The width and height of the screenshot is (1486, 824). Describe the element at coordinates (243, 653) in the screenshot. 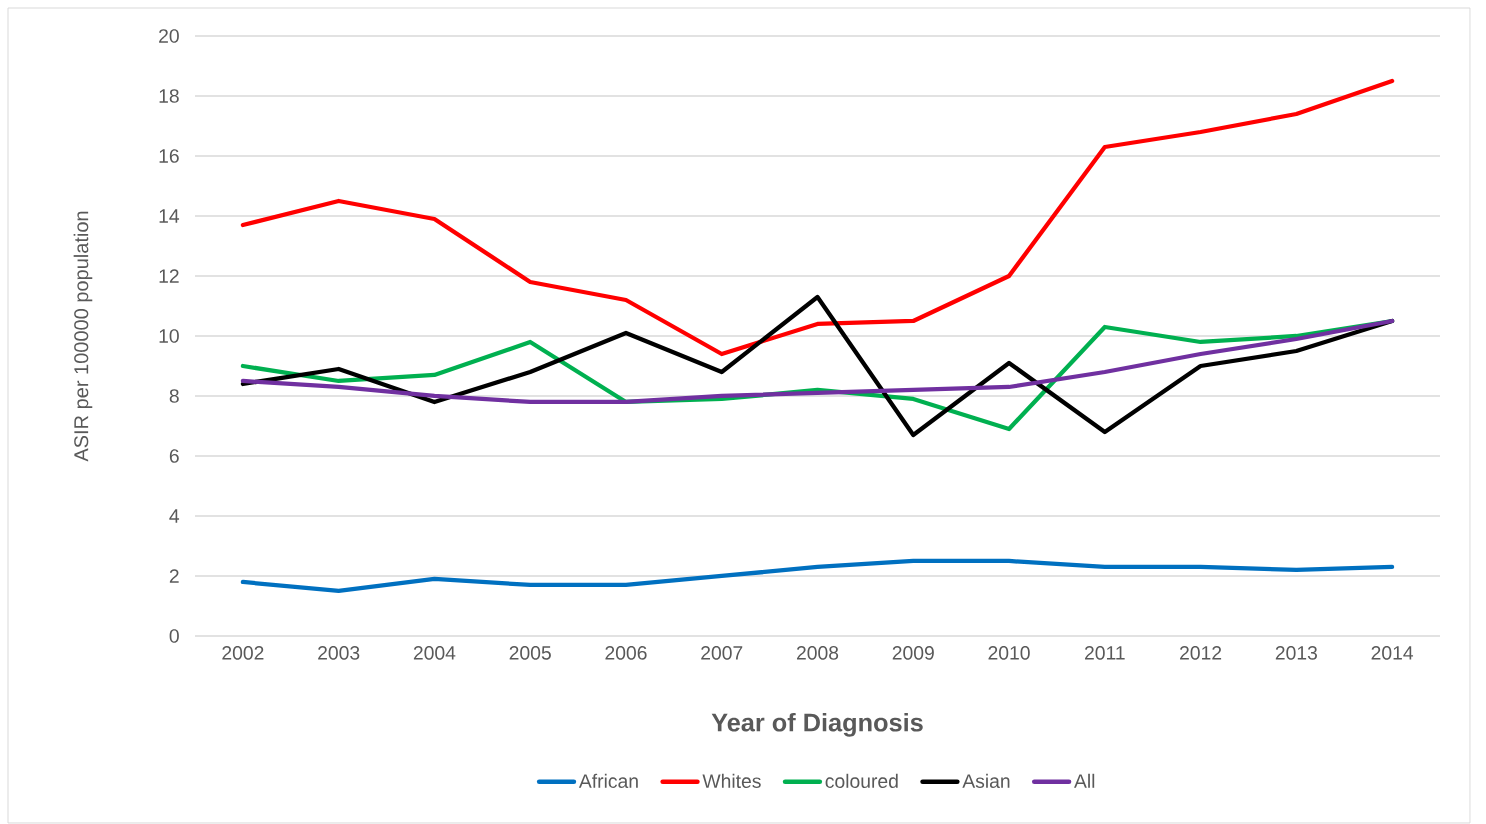

I see `x-tick-label: 2002` at that location.